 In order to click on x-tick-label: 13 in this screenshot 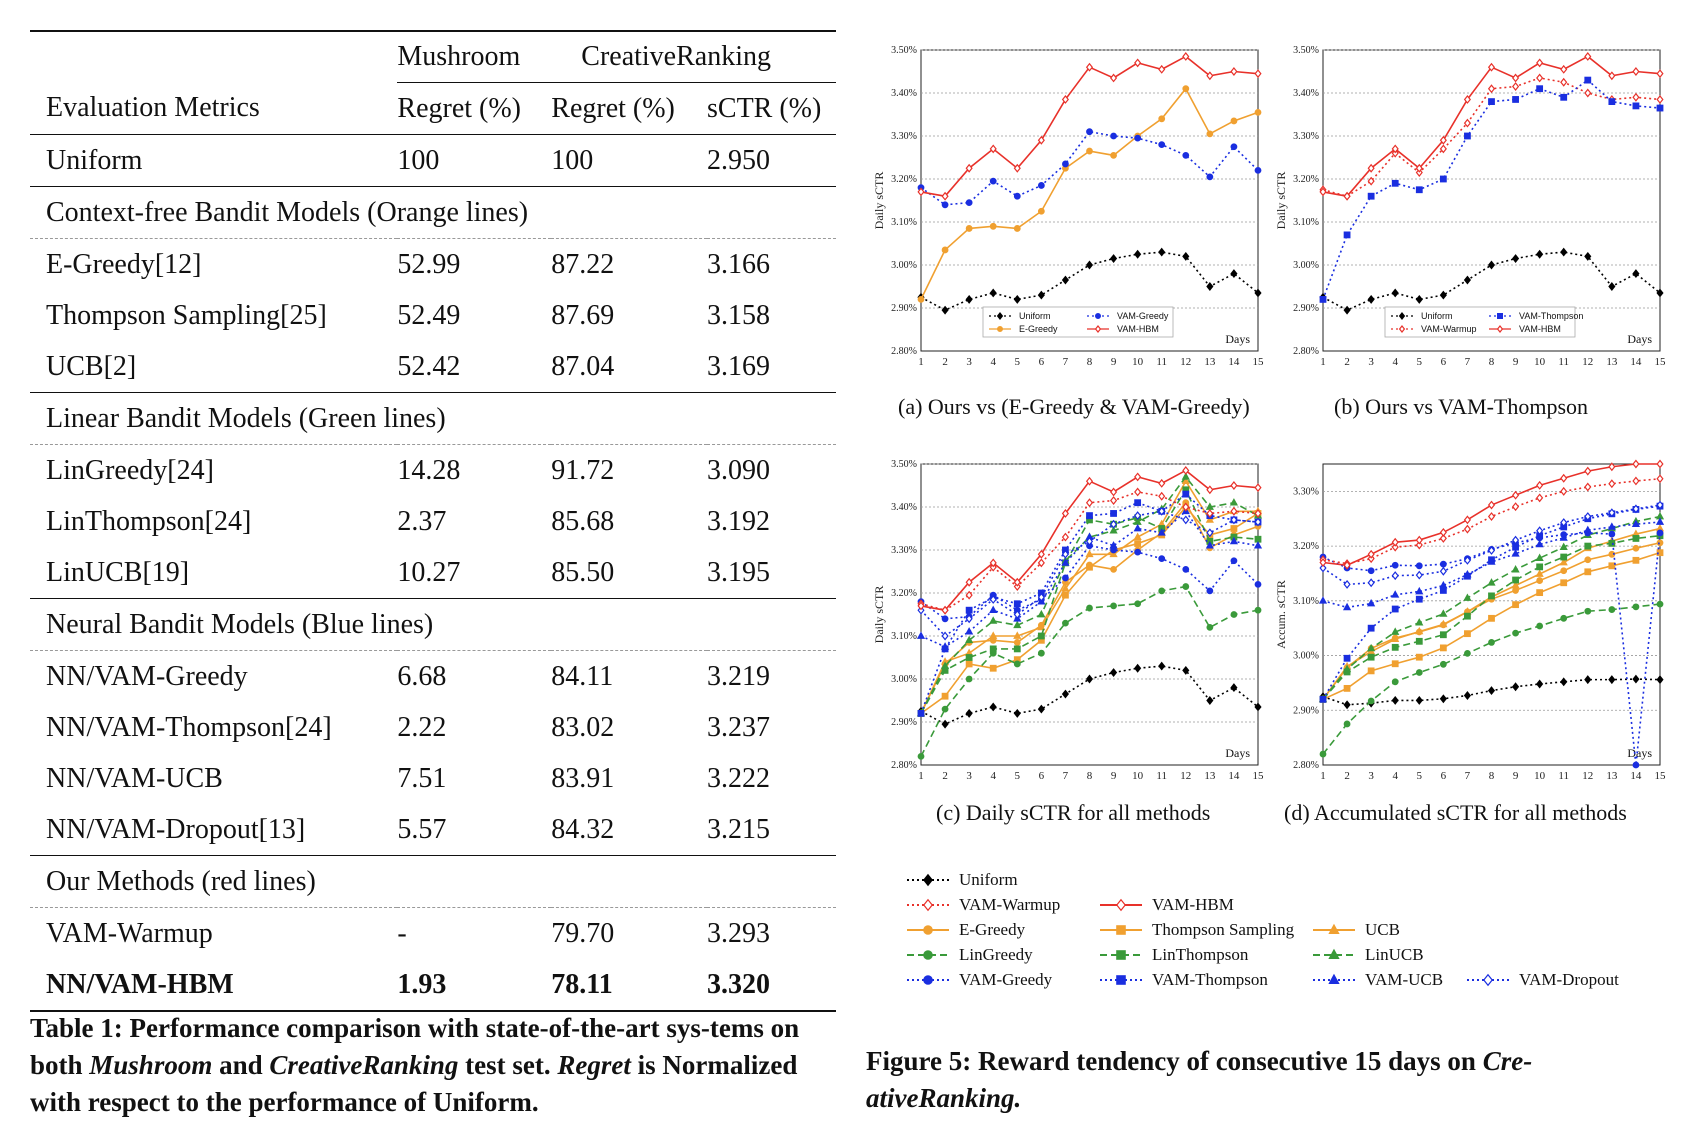, I will do `click(1612, 776)`.